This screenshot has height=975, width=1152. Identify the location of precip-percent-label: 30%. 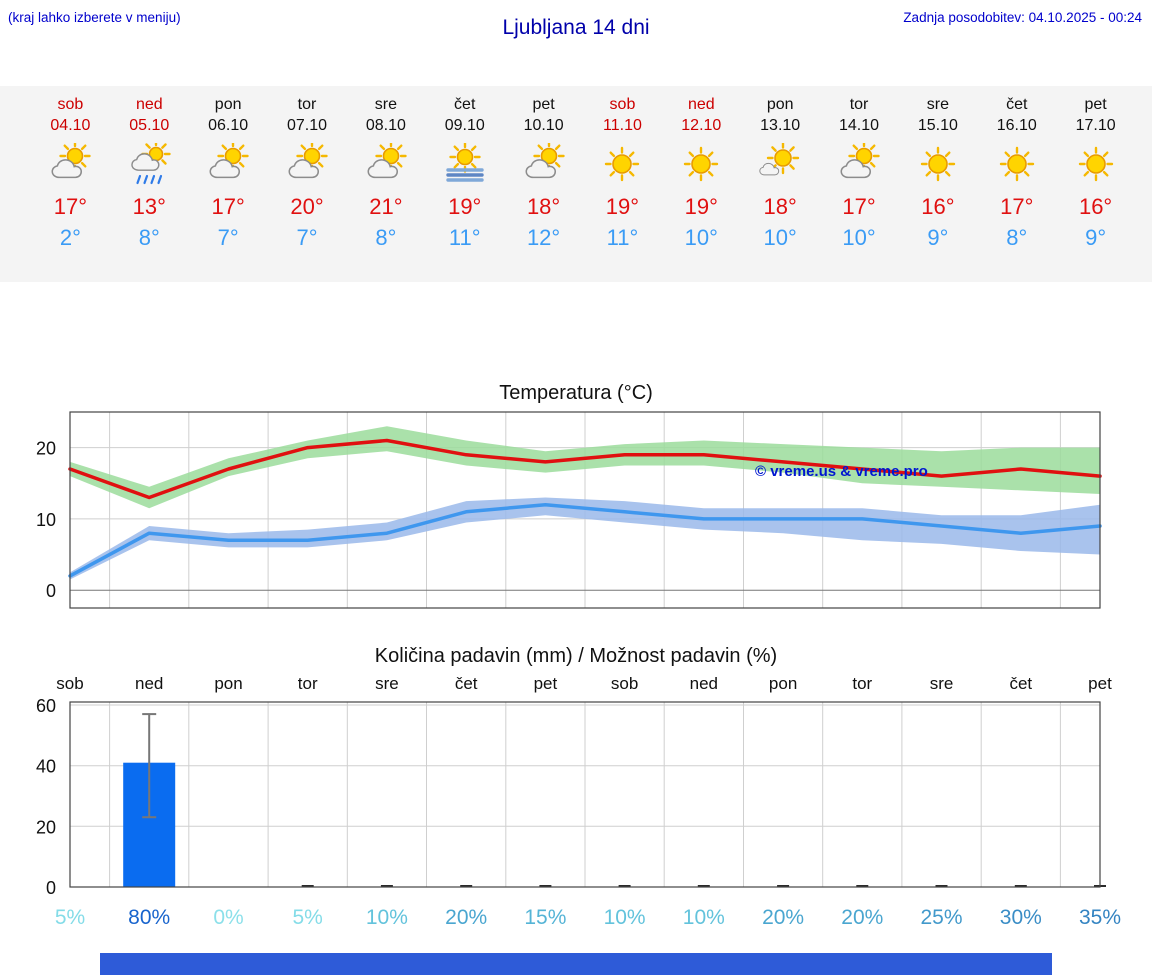
(1020, 917).